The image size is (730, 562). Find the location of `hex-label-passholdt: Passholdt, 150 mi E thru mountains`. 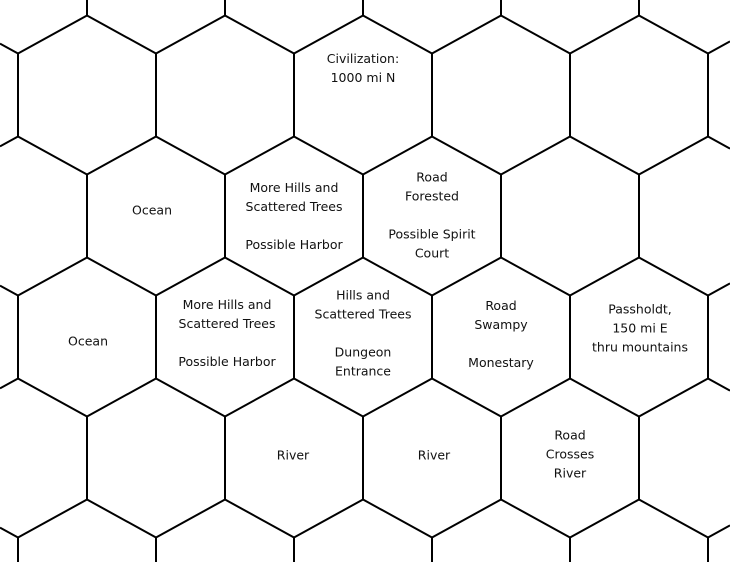

hex-label-passholdt: Passholdt, 150 mi E thru mountains is located at coordinates (640, 328).